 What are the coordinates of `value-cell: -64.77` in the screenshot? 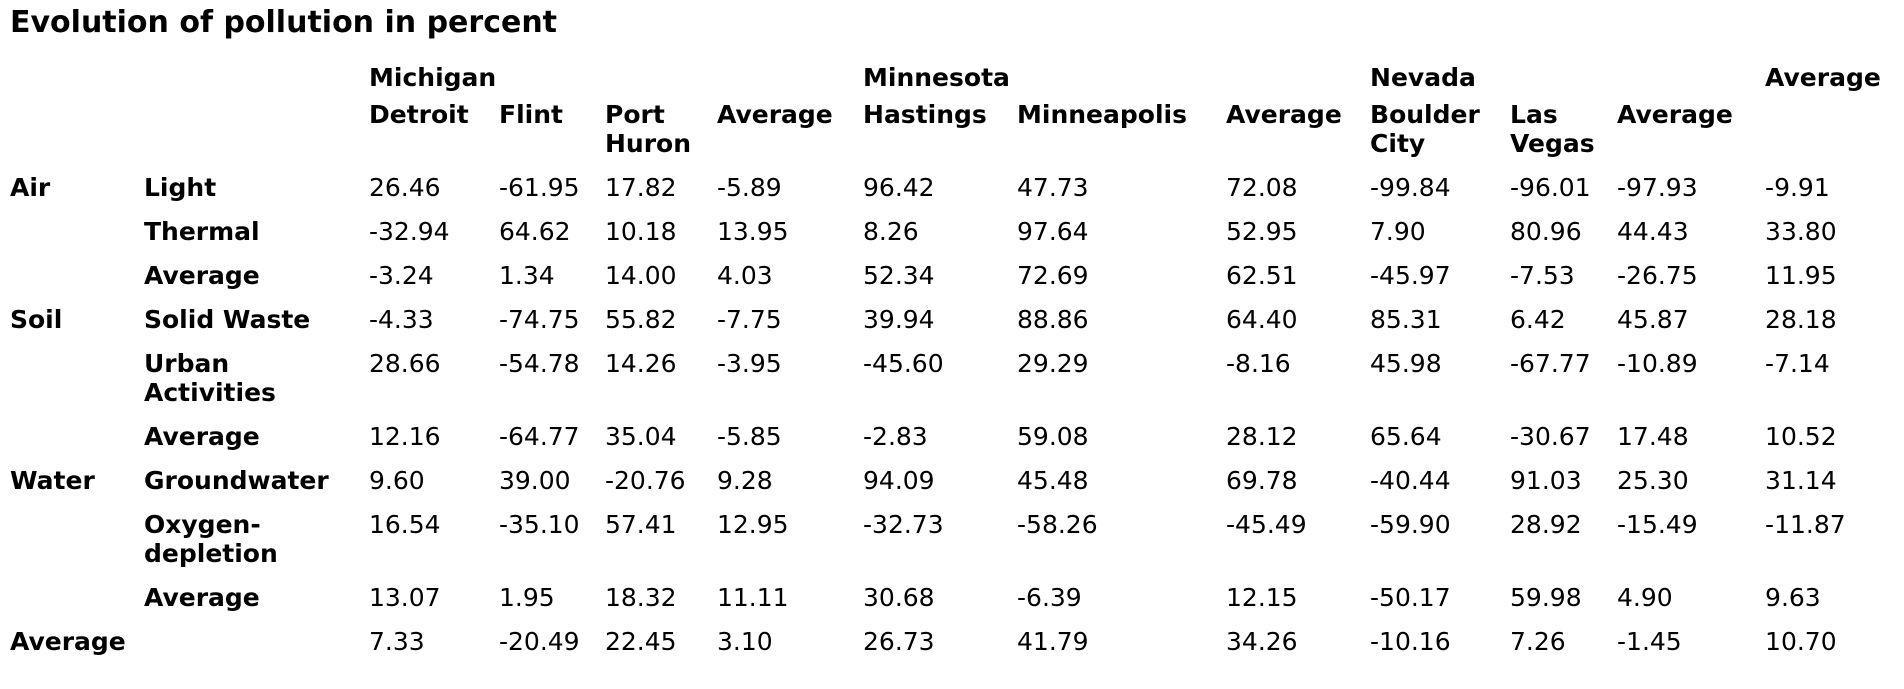 It's located at (539, 436).